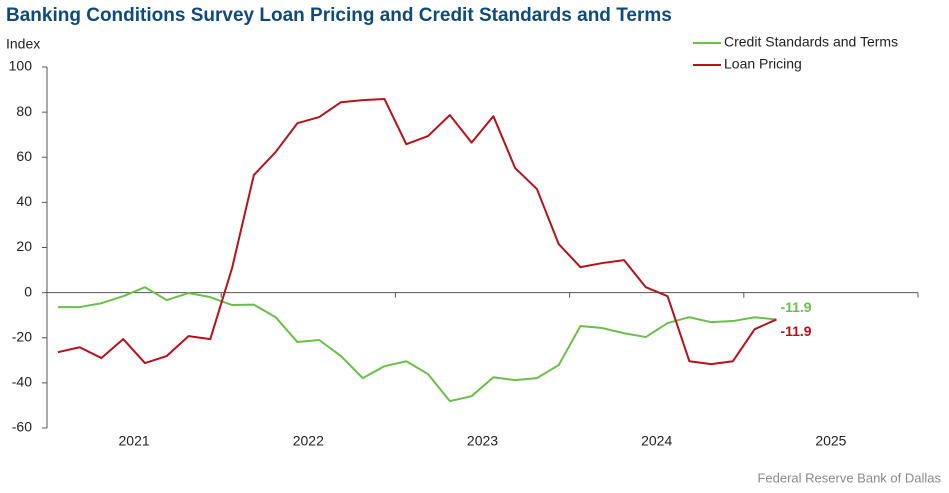 Image resolution: width=949 pixels, height=493 pixels. Describe the element at coordinates (811, 42) in the screenshot. I see `legend-label: Credit Standards and Terms` at that location.